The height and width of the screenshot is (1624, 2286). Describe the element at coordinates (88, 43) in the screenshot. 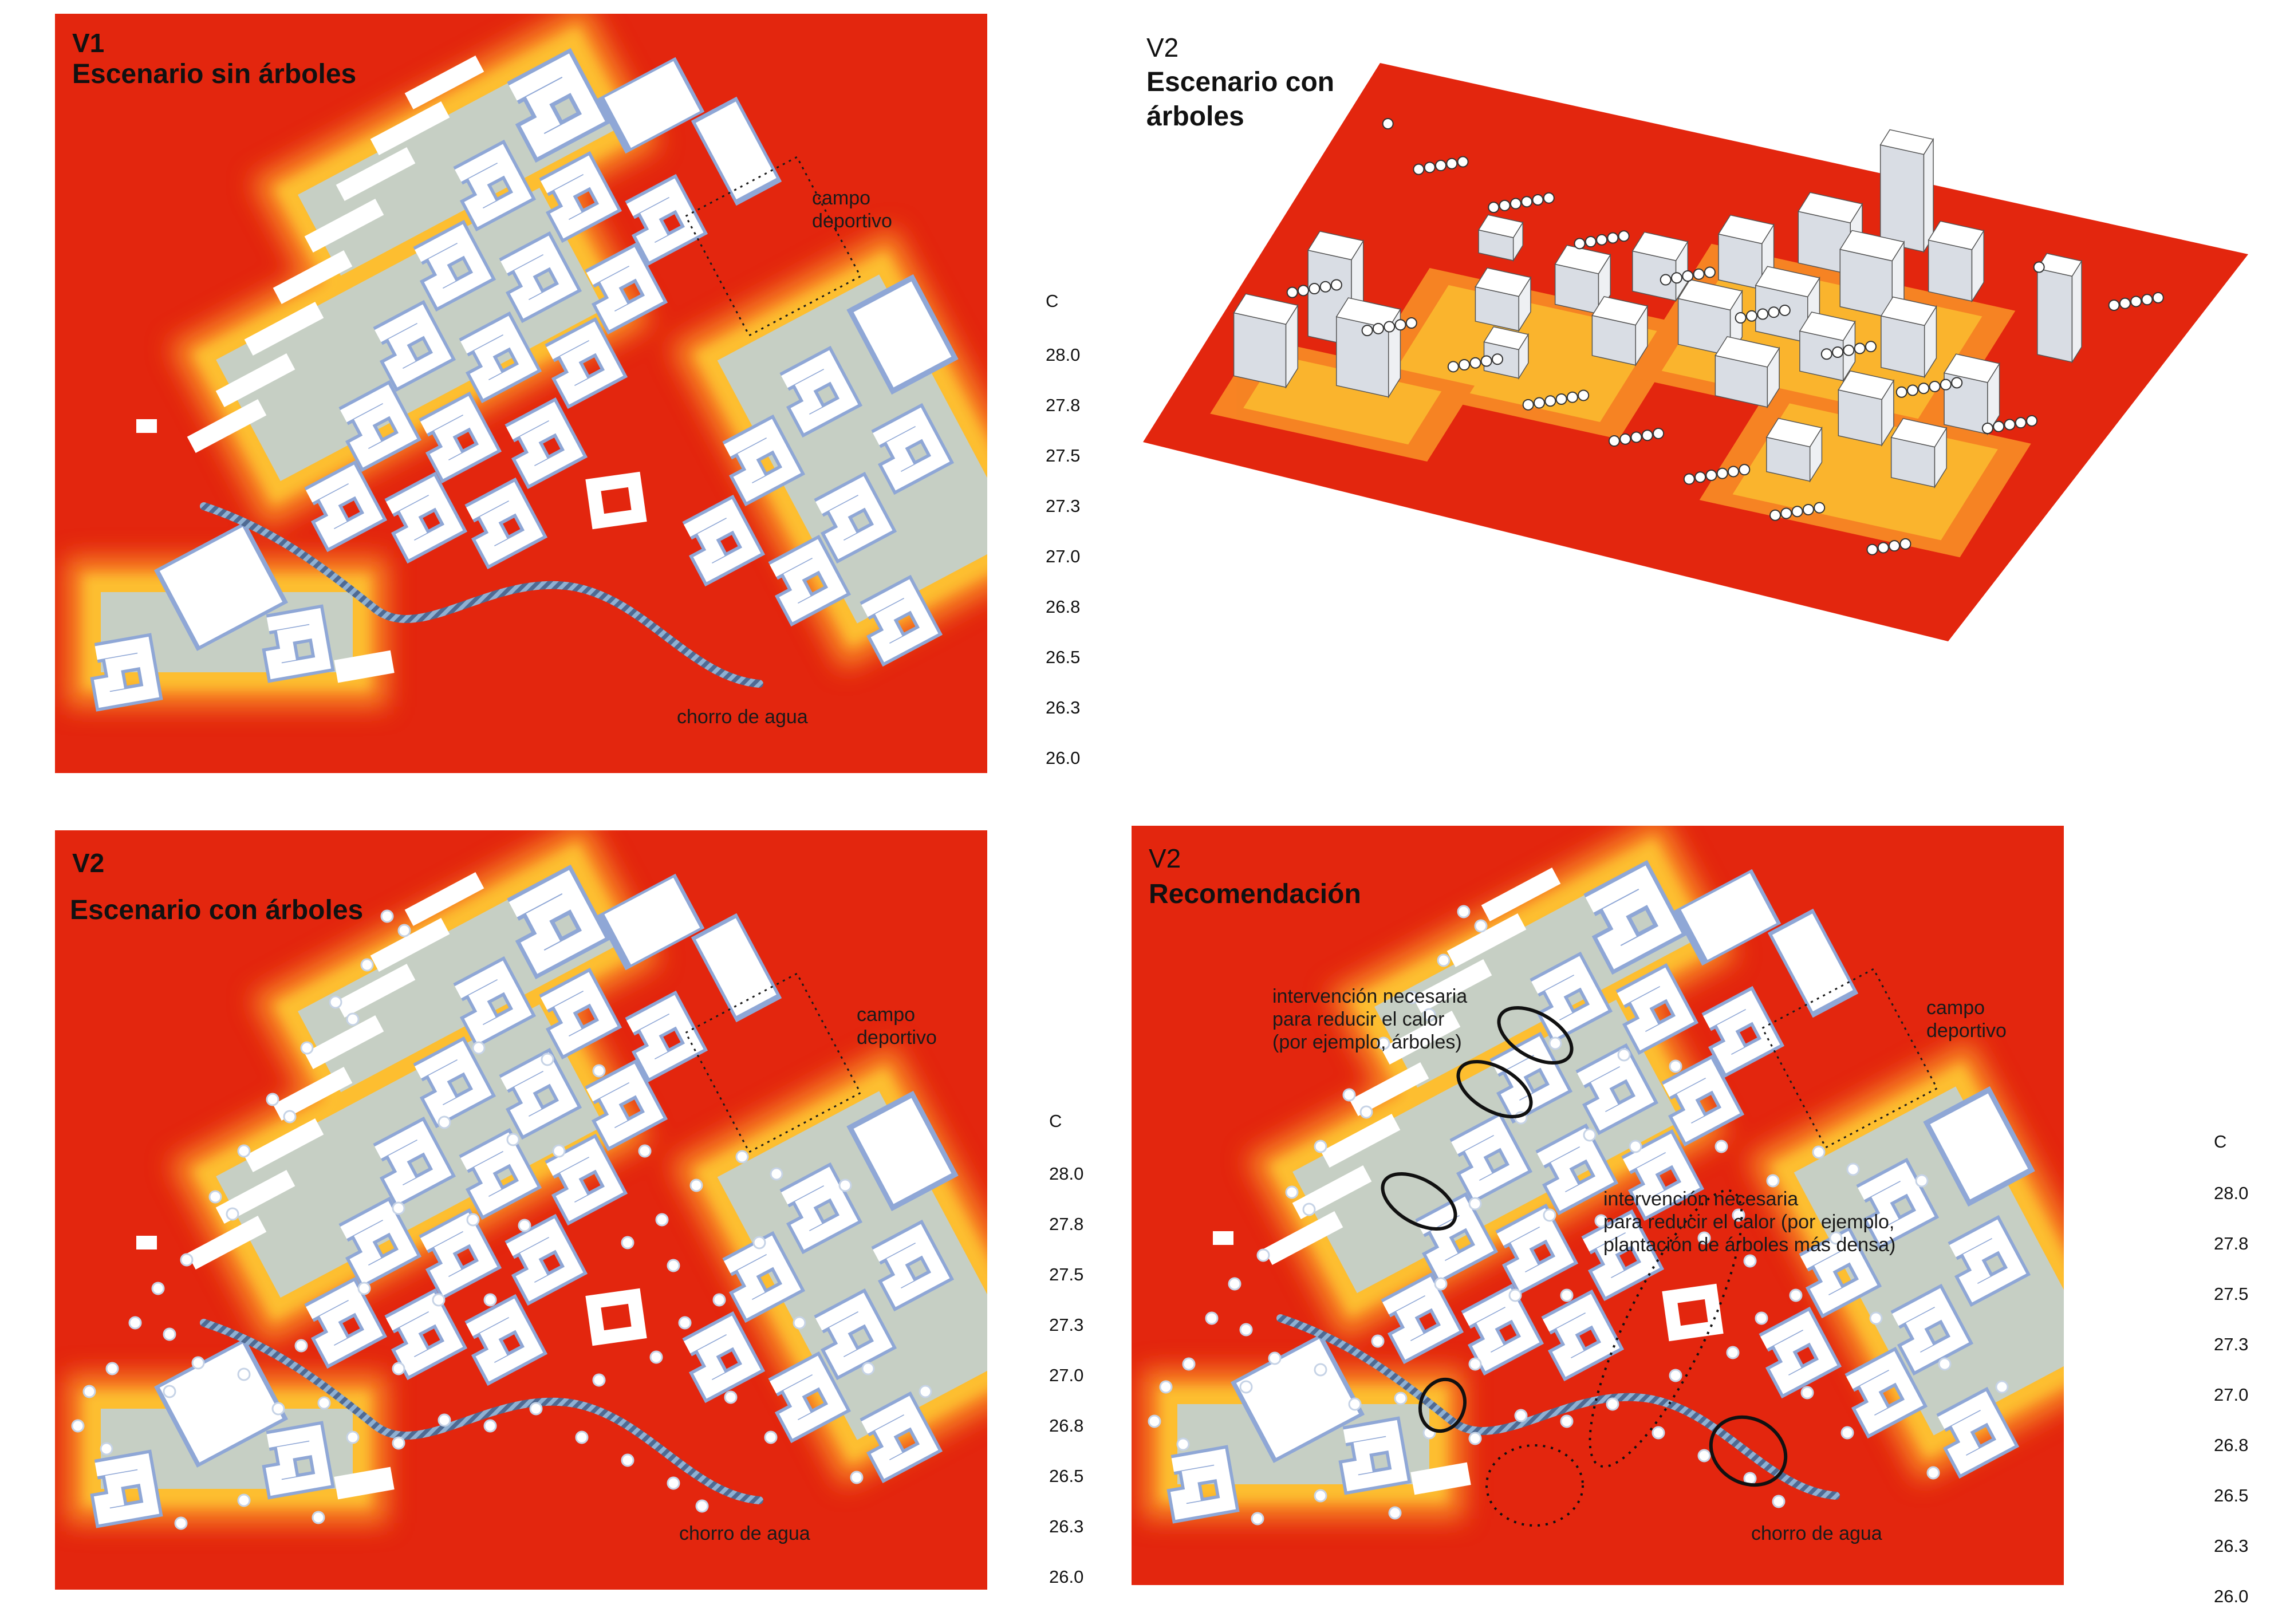

I see `panel-tag: V1` at that location.